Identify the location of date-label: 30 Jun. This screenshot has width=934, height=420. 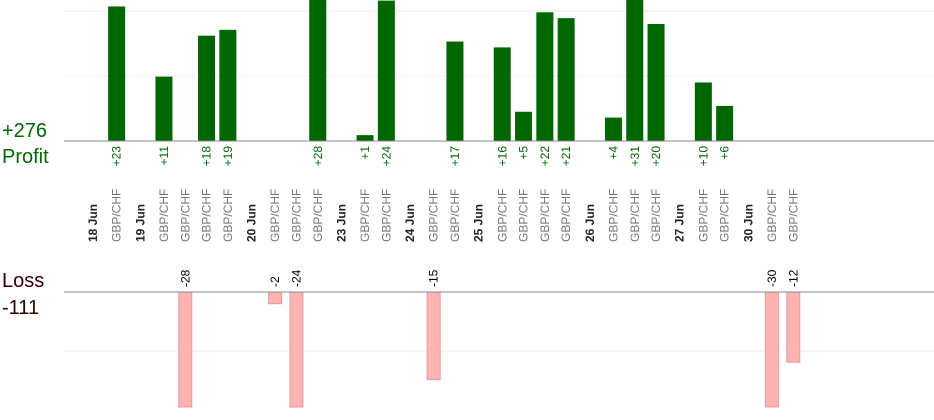
(748, 223).